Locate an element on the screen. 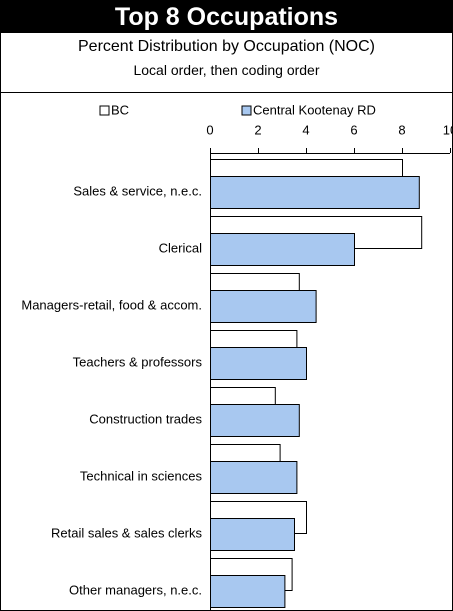  category-text: Technical in sciences is located at coordinates (140, 476).